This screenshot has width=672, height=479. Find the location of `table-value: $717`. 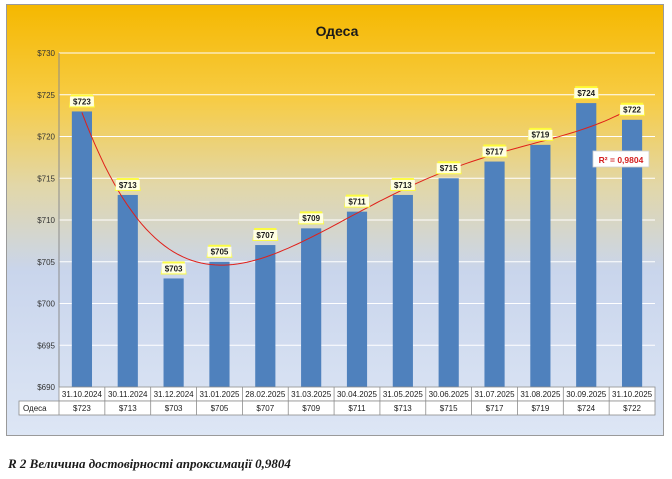

table-value: $717 is located at coordinates (495, 408).